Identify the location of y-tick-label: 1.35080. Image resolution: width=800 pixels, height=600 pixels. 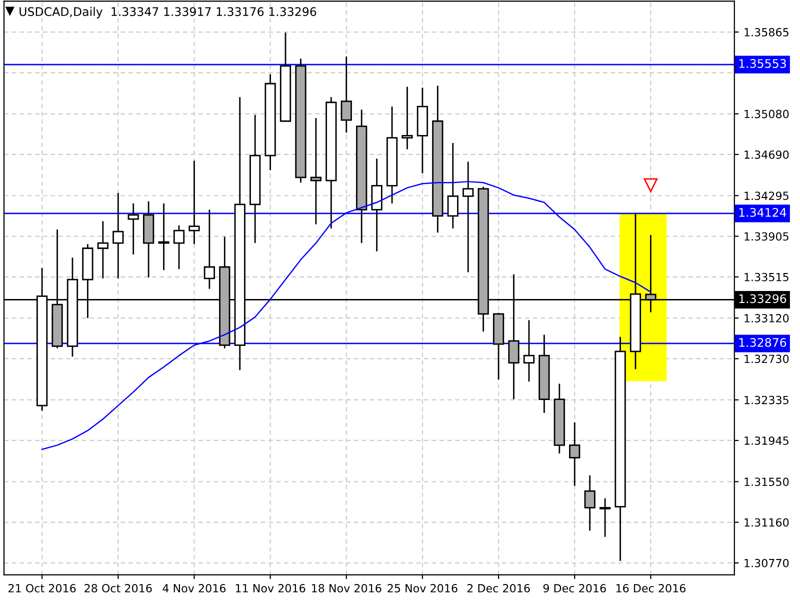
(766, 114).